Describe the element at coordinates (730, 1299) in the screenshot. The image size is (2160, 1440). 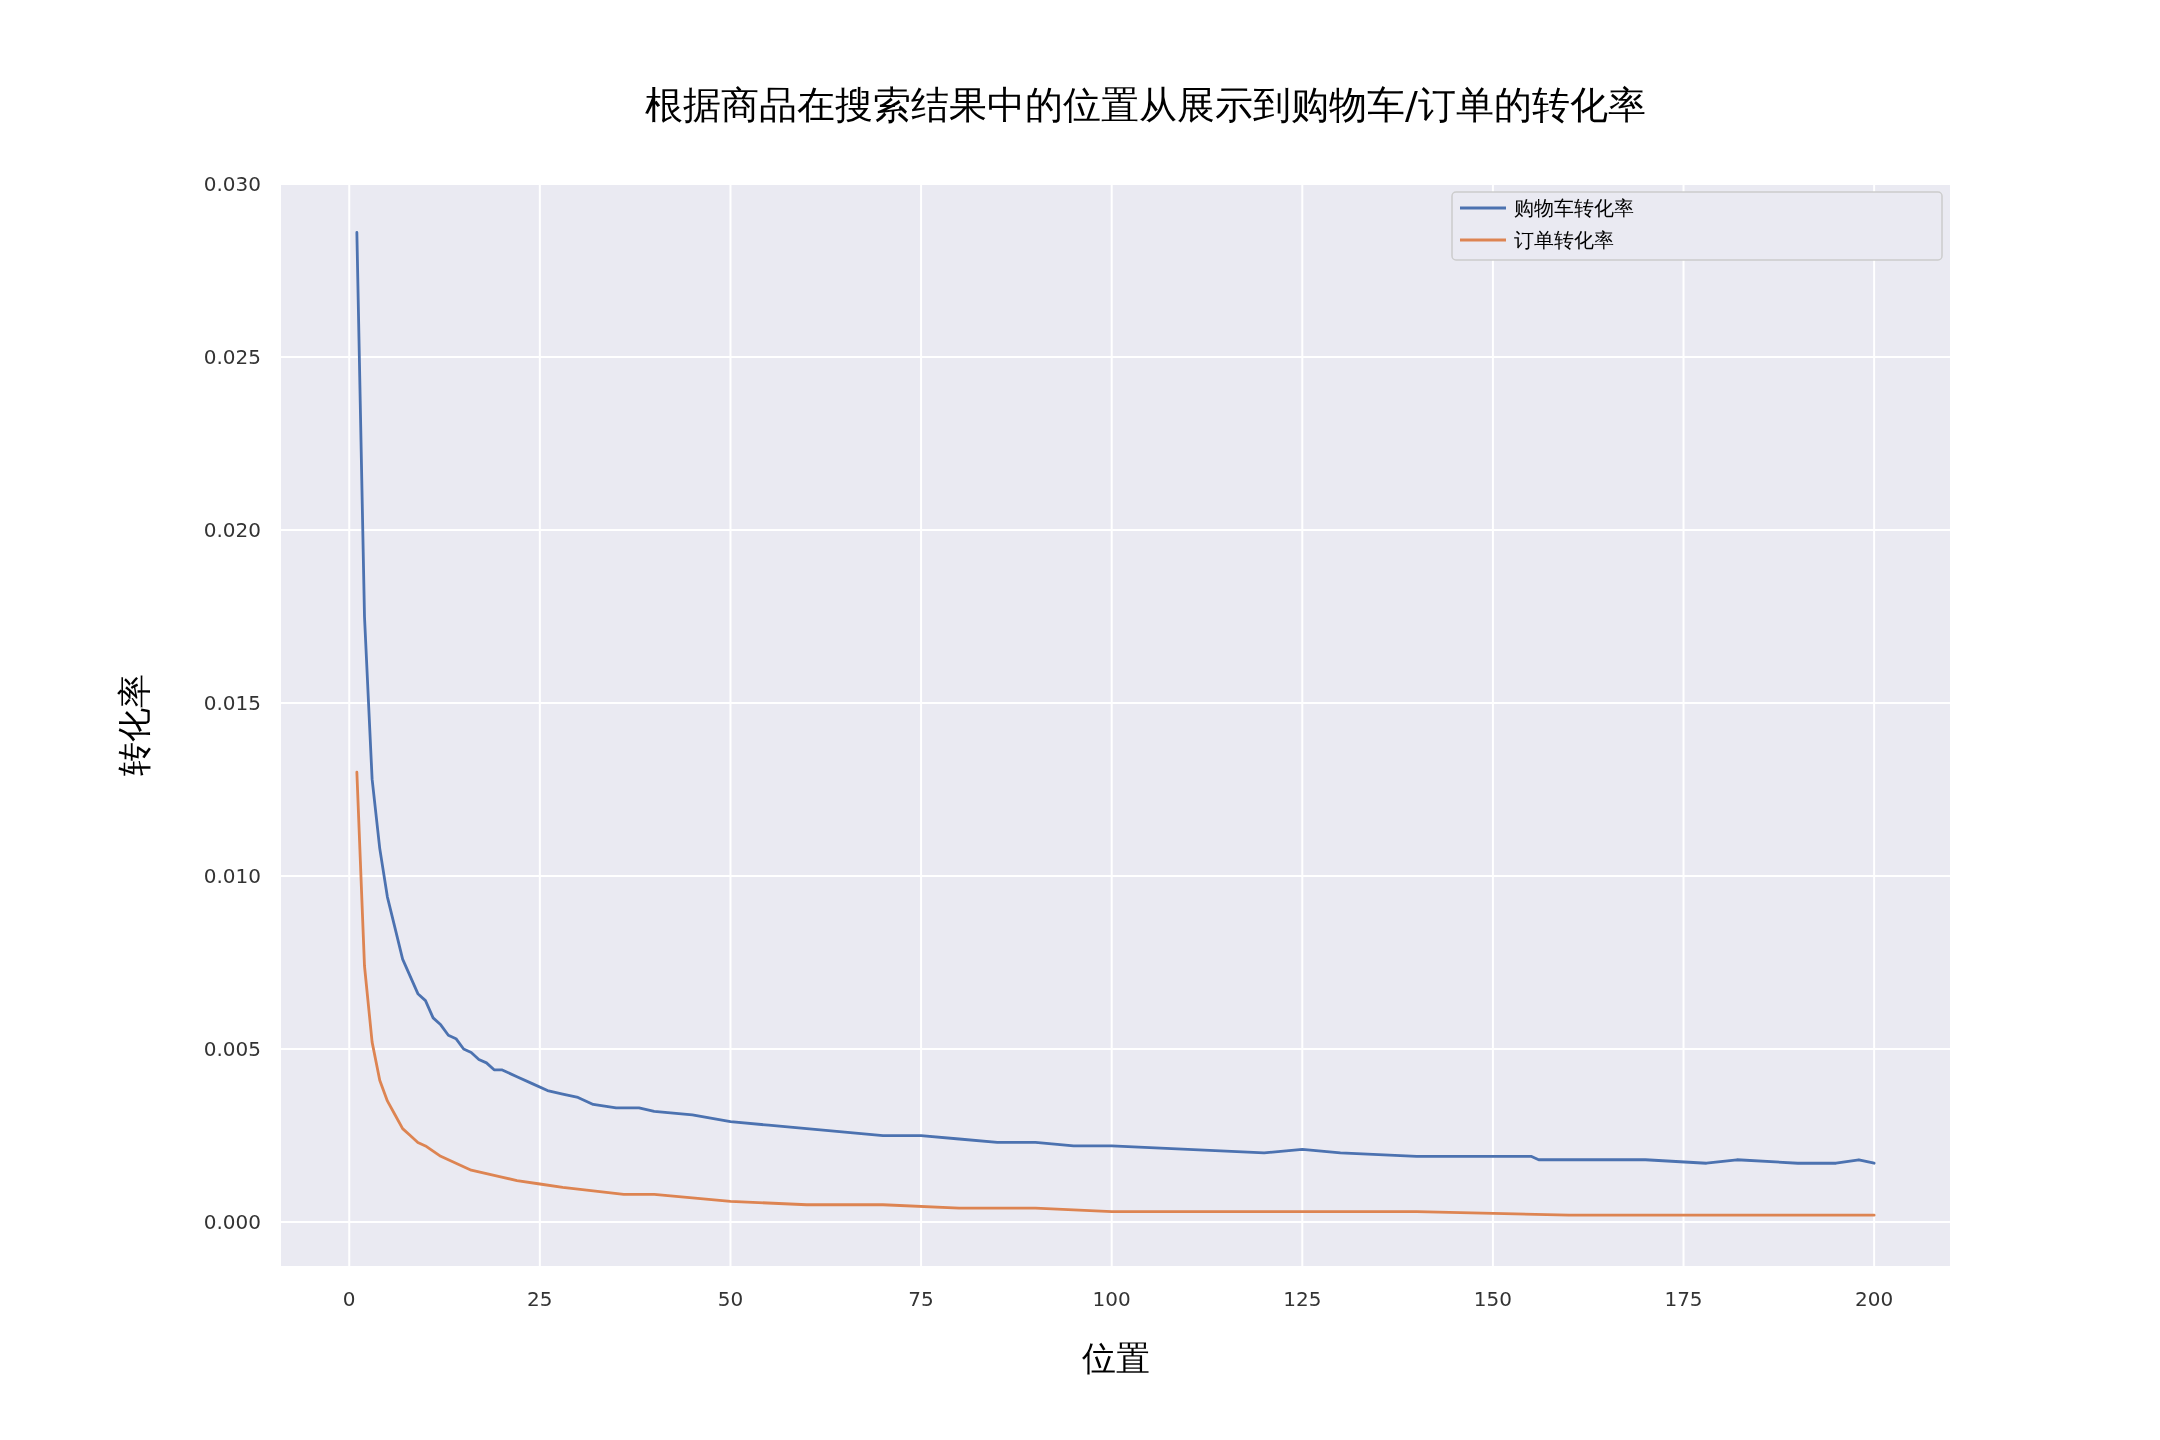
I see `x-tick-label: 50` at that location.